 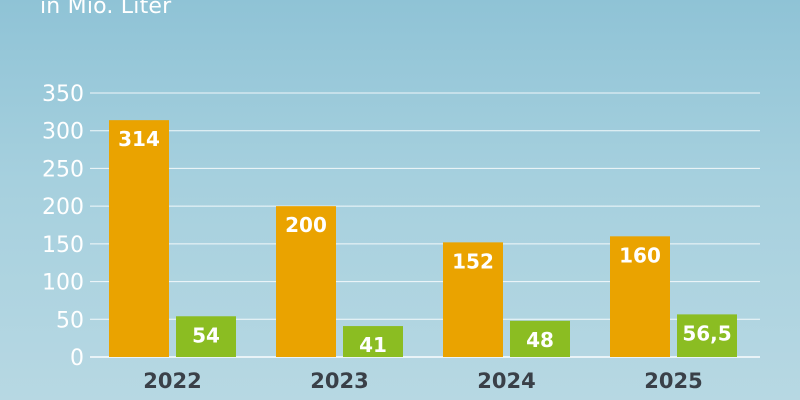 I want to click on data-label: 54, so click(x=206, y=335).